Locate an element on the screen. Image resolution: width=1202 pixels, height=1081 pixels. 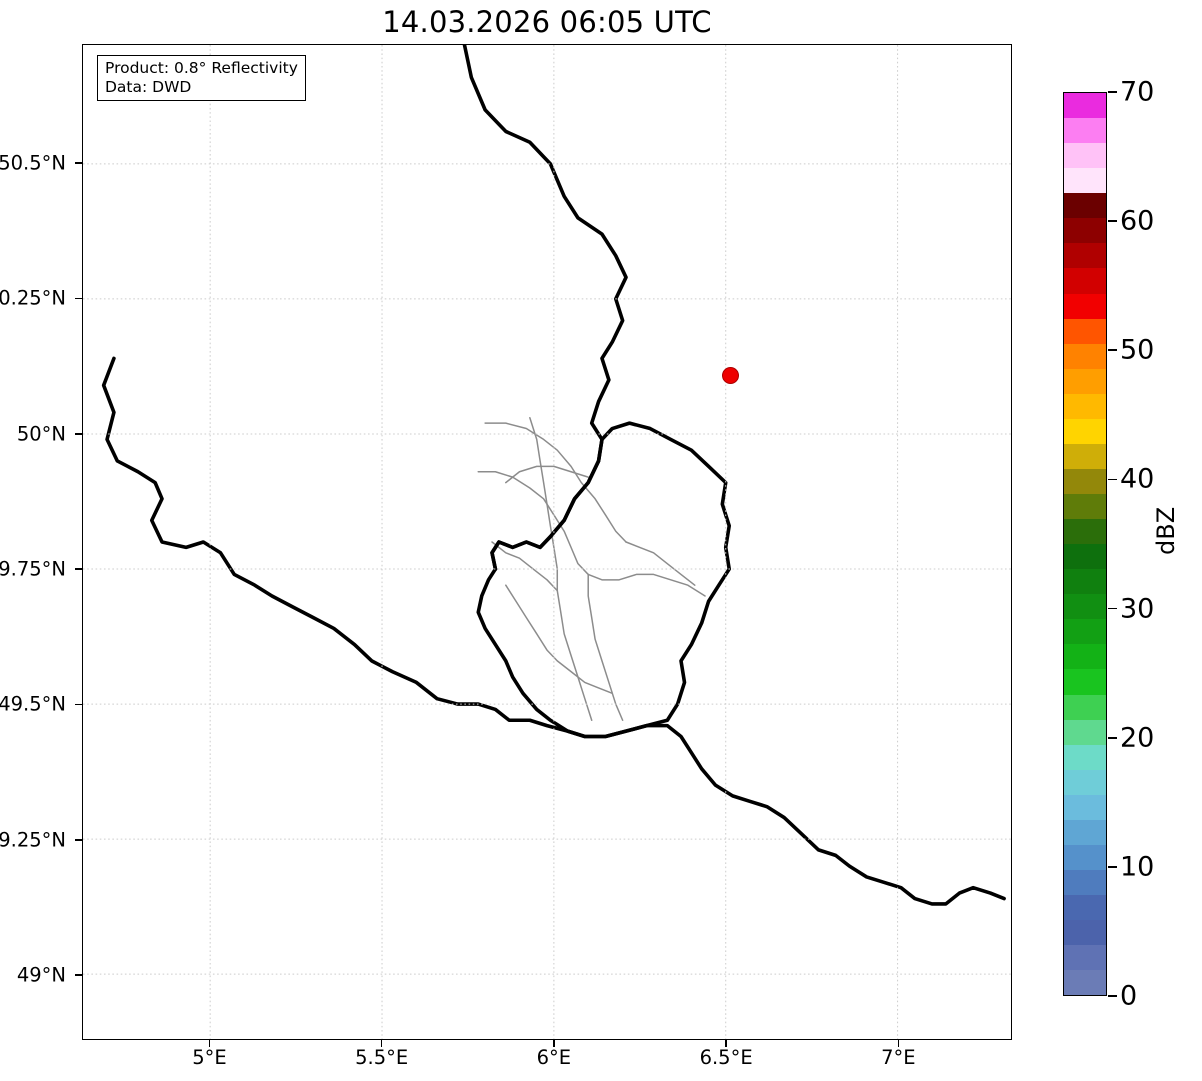
lon-tick-label: 5.5°E is located at coordinates (382, 1057).